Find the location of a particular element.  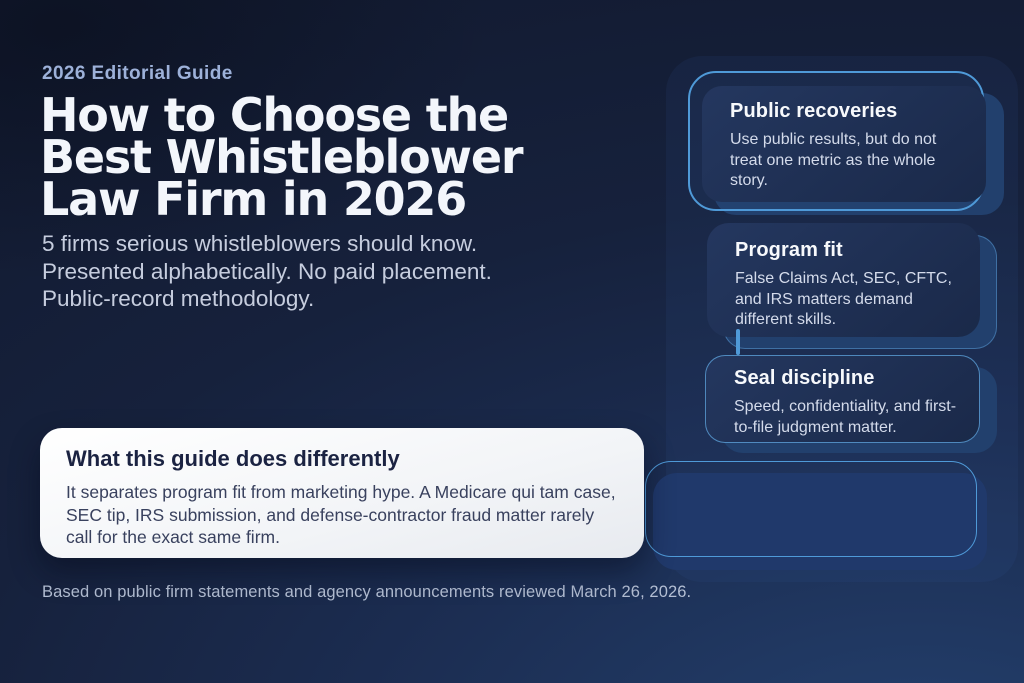

page-title-line-1: How to Choose the is located at coordinates (274, 115).